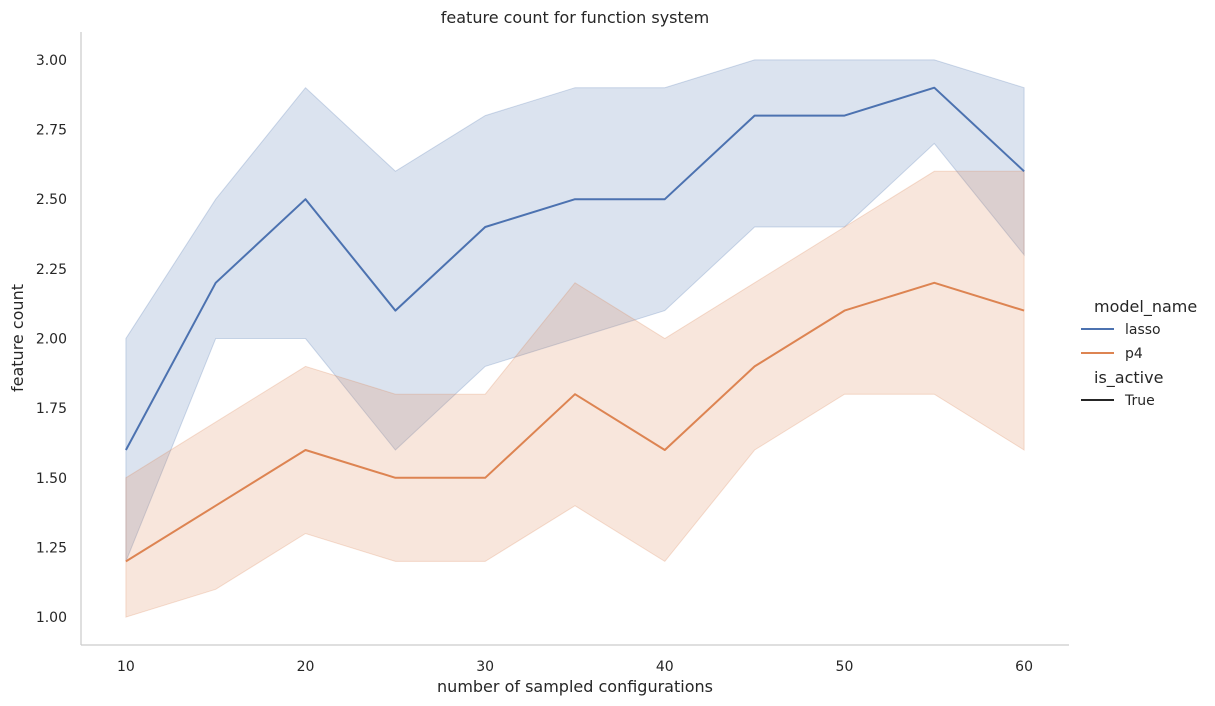  What do you see at coordinates (485, 667) in the screenshot?
I see `x-tick-label: 30` at bounding box center [485, 667].